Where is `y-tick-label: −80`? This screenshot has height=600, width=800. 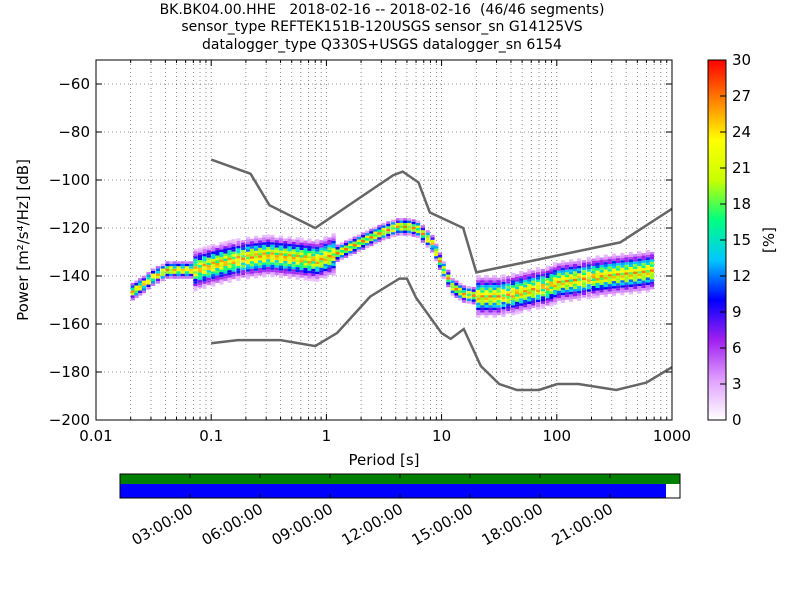 y-tick-label: −80 is located at coordinates (74, 132).